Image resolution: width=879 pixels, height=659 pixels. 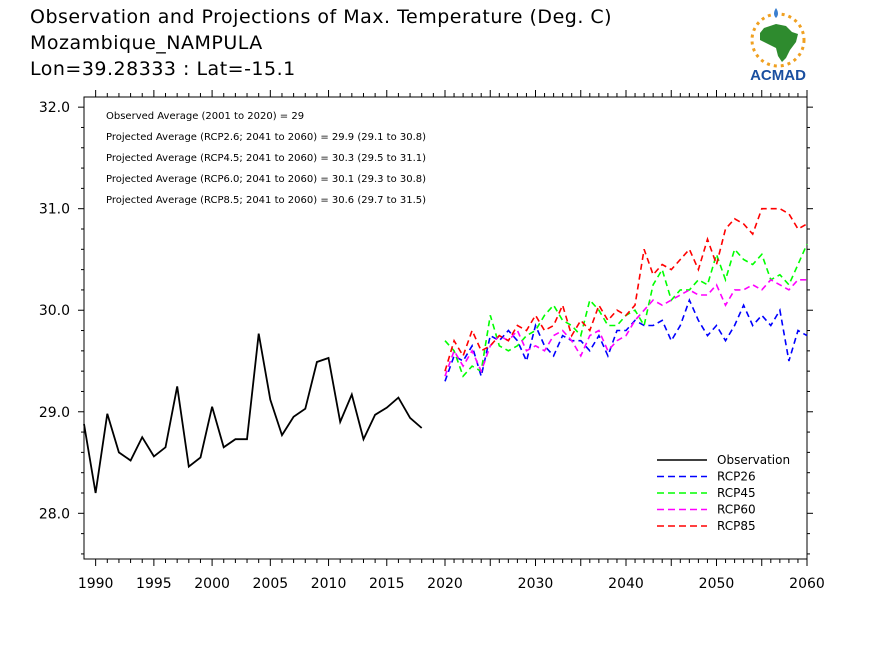 I want to click on africa-sun-logo-icon: ACMAD, so click(x=778, y=45).